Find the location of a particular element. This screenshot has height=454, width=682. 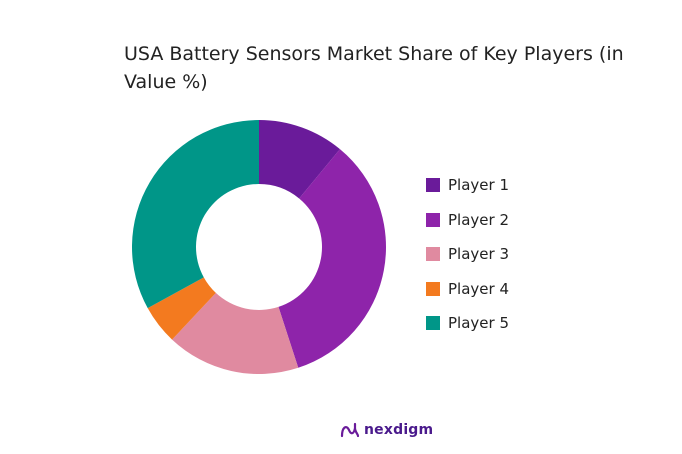

legend-label: Player 1 is located at coordinates (478, 185).